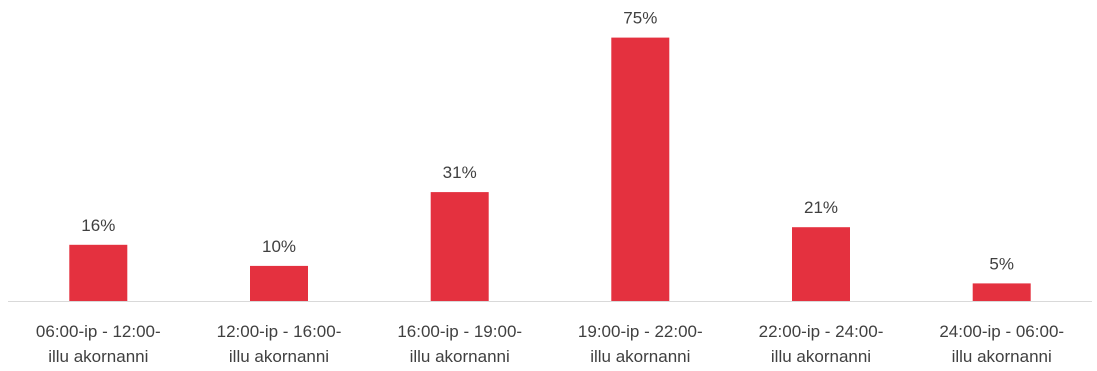  What do you see at coordinates (460, 172) in the screenshot?
I see `value-label-3: 31%` at bounding box center [460, 172].